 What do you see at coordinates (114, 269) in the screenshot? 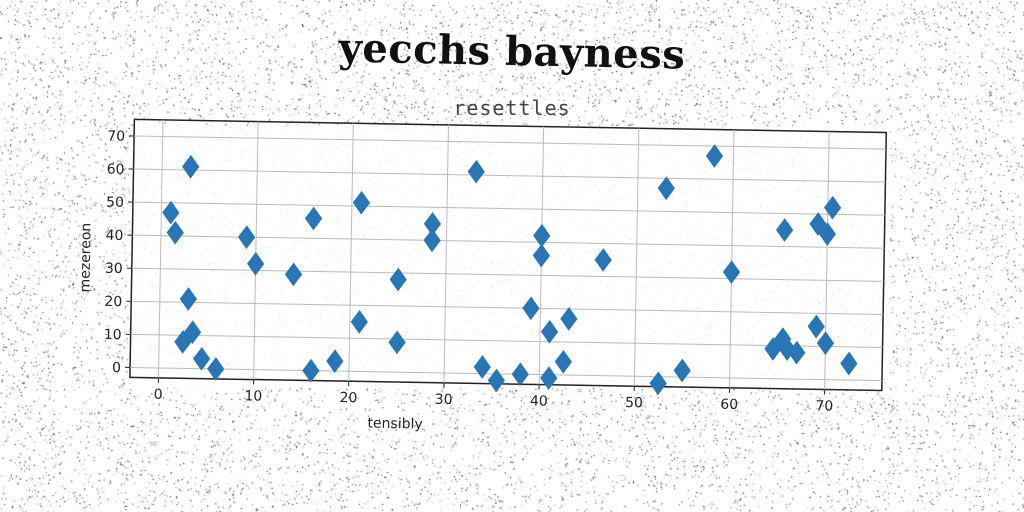
I see `y-tick-label: 30` at bounding box center [114, 269].